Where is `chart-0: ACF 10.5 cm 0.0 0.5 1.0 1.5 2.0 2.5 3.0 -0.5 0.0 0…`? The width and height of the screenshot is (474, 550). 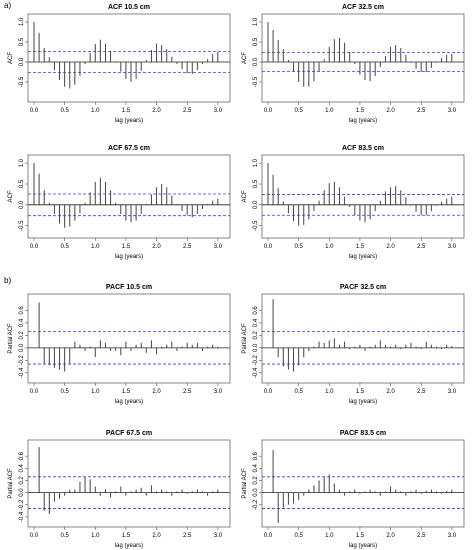
chart-0: ACF 10.5 cm 0.0 0.5 1.0 1.5 2.0 2.5 3.0 -0.5 0.0 0… is located at coordinates (119, 64).